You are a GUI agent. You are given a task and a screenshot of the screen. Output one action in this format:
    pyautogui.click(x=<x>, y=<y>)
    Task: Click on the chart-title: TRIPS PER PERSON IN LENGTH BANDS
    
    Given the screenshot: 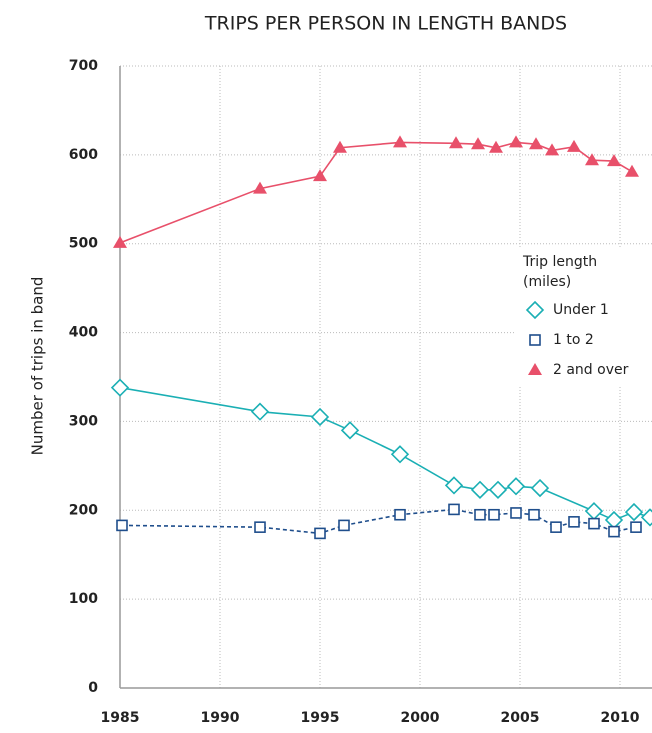 What is the action you would take?
    pyautogui.click(x=385, y=24)
    